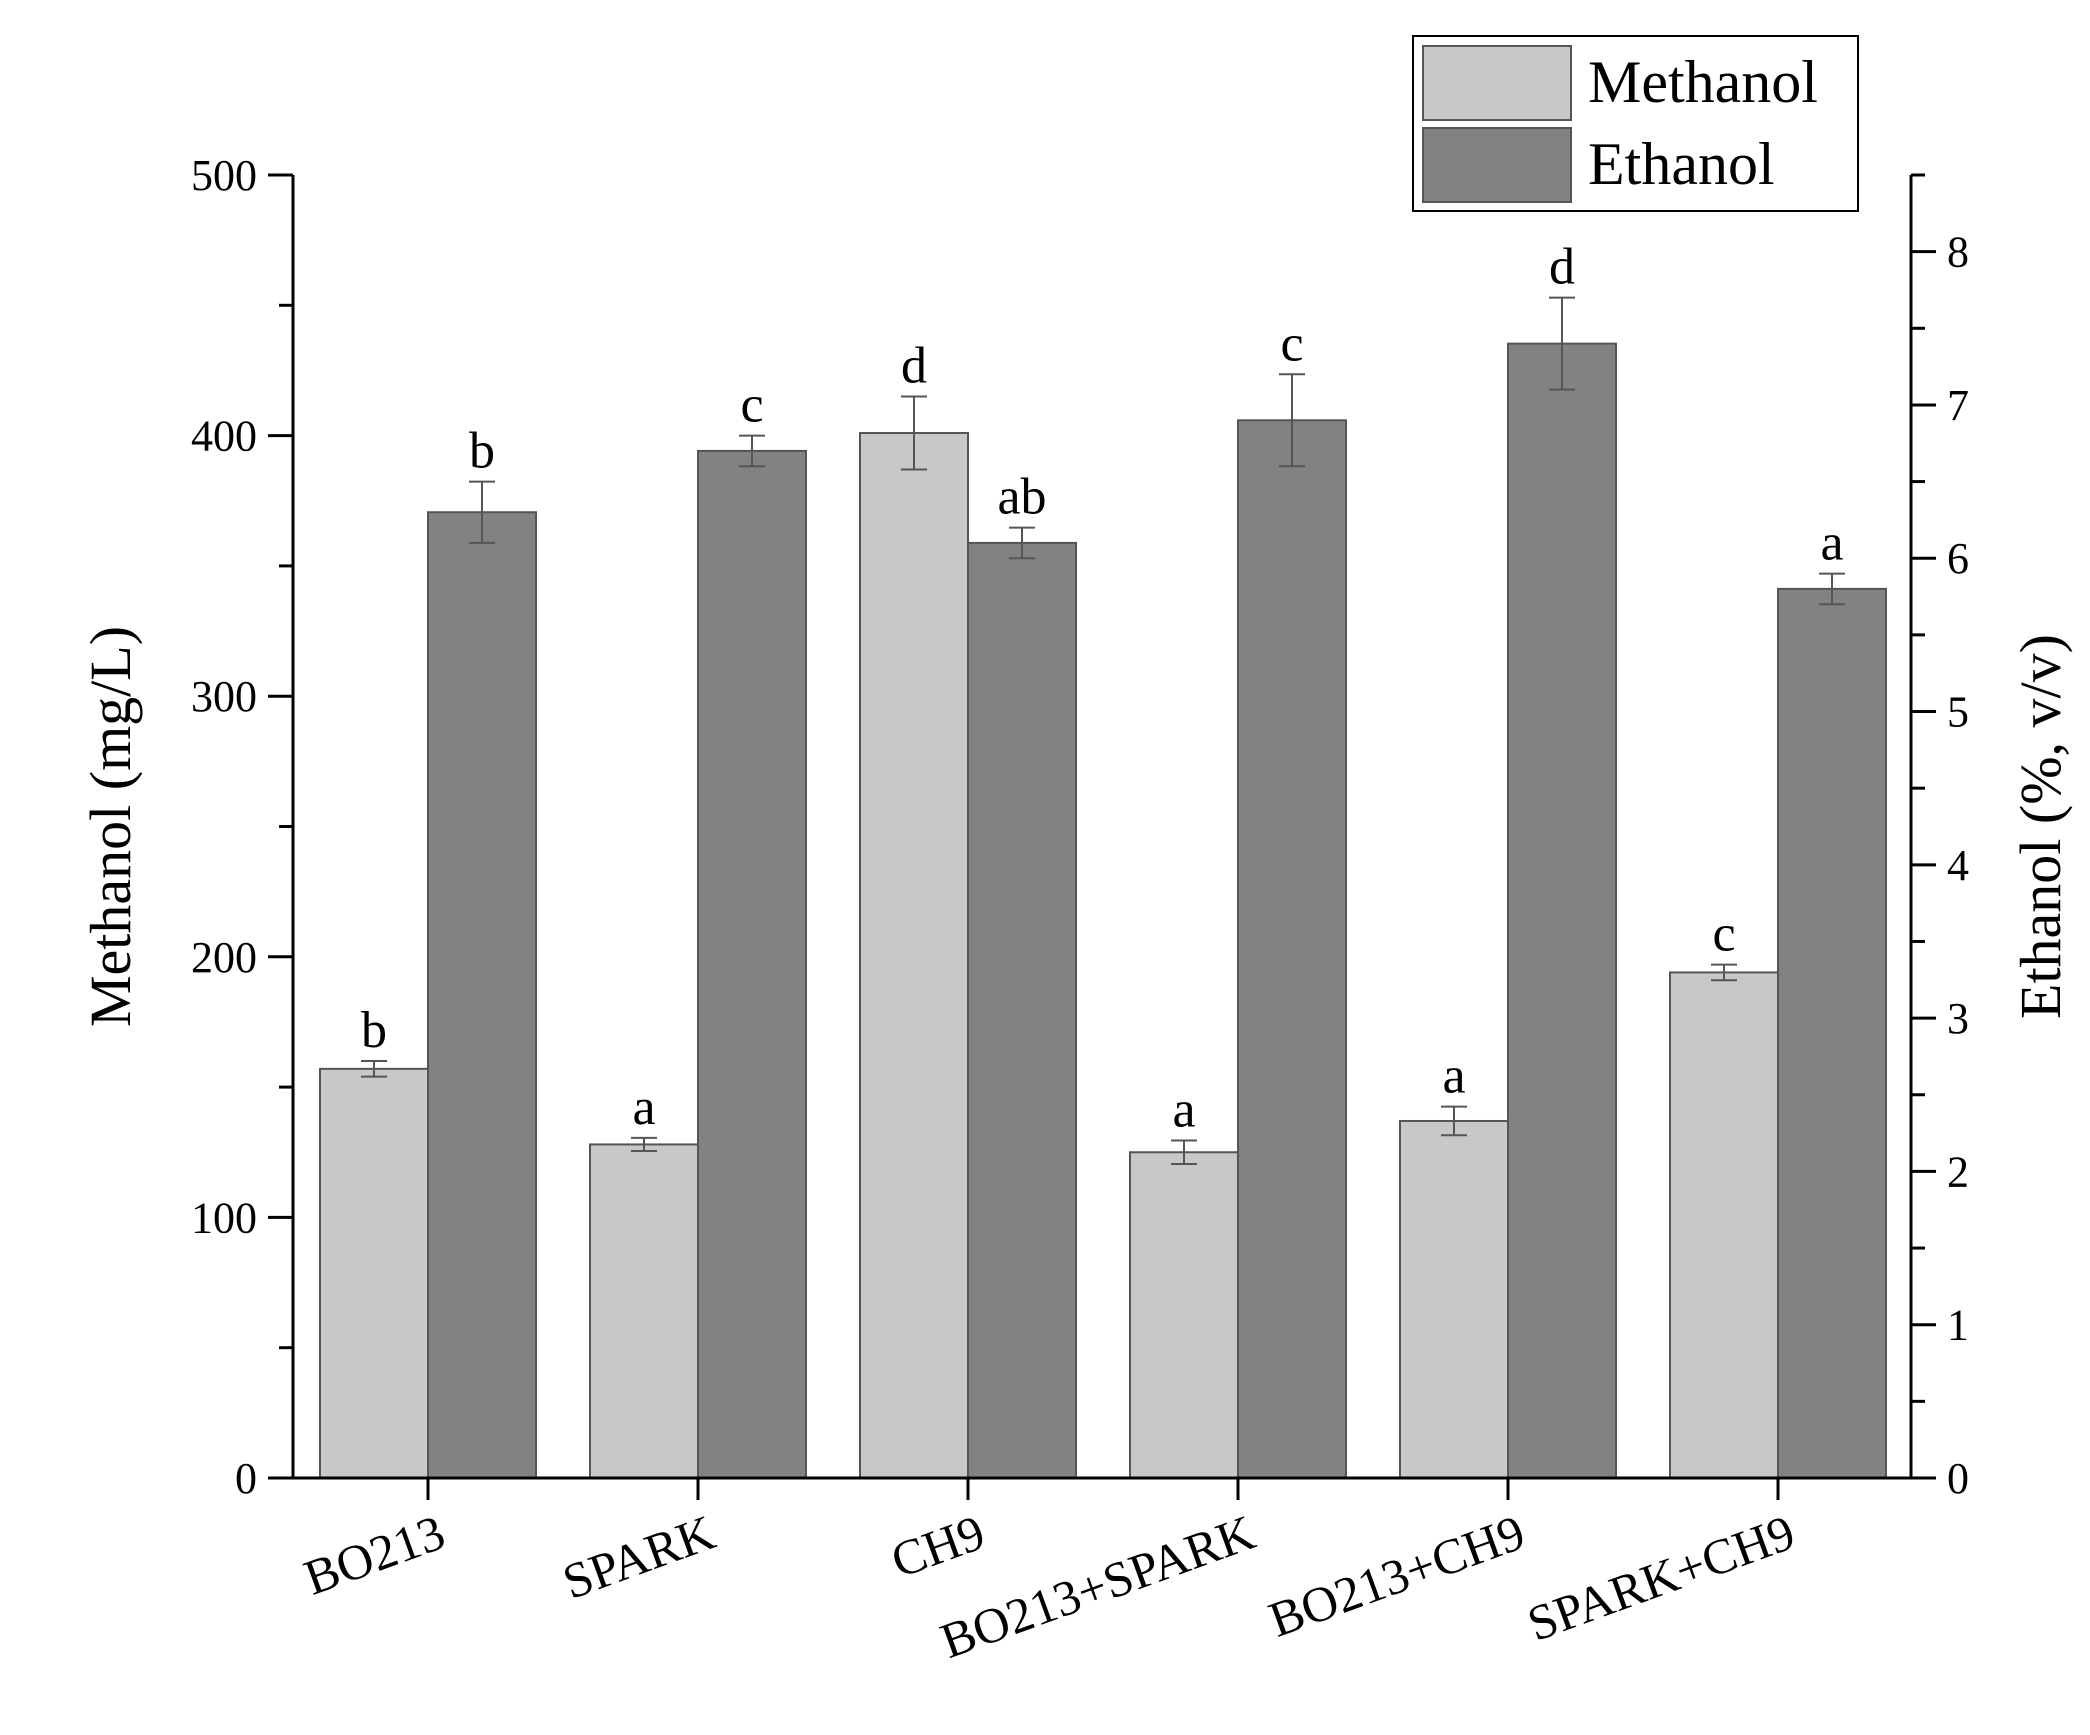 The image size is (2090, 1735). Describe the element at coordinates (1723, 934) in the screenshot. I see `significance-label-methanol-spark-ch9: c` at that location.